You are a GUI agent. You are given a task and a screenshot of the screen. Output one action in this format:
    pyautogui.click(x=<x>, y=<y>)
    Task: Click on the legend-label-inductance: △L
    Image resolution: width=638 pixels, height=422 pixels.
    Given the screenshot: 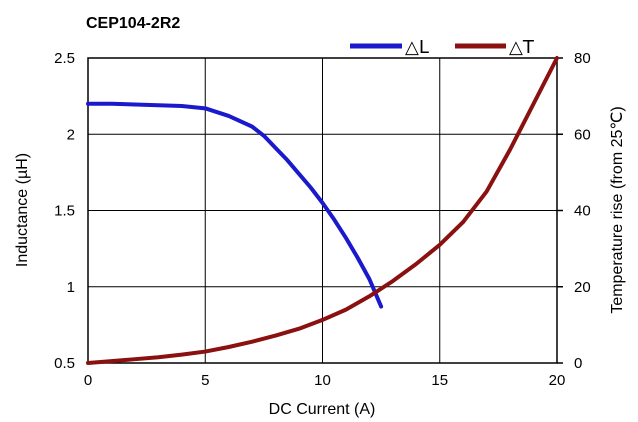 What is the action you would take?
    pyautogui.click(x=417, y=47)
    